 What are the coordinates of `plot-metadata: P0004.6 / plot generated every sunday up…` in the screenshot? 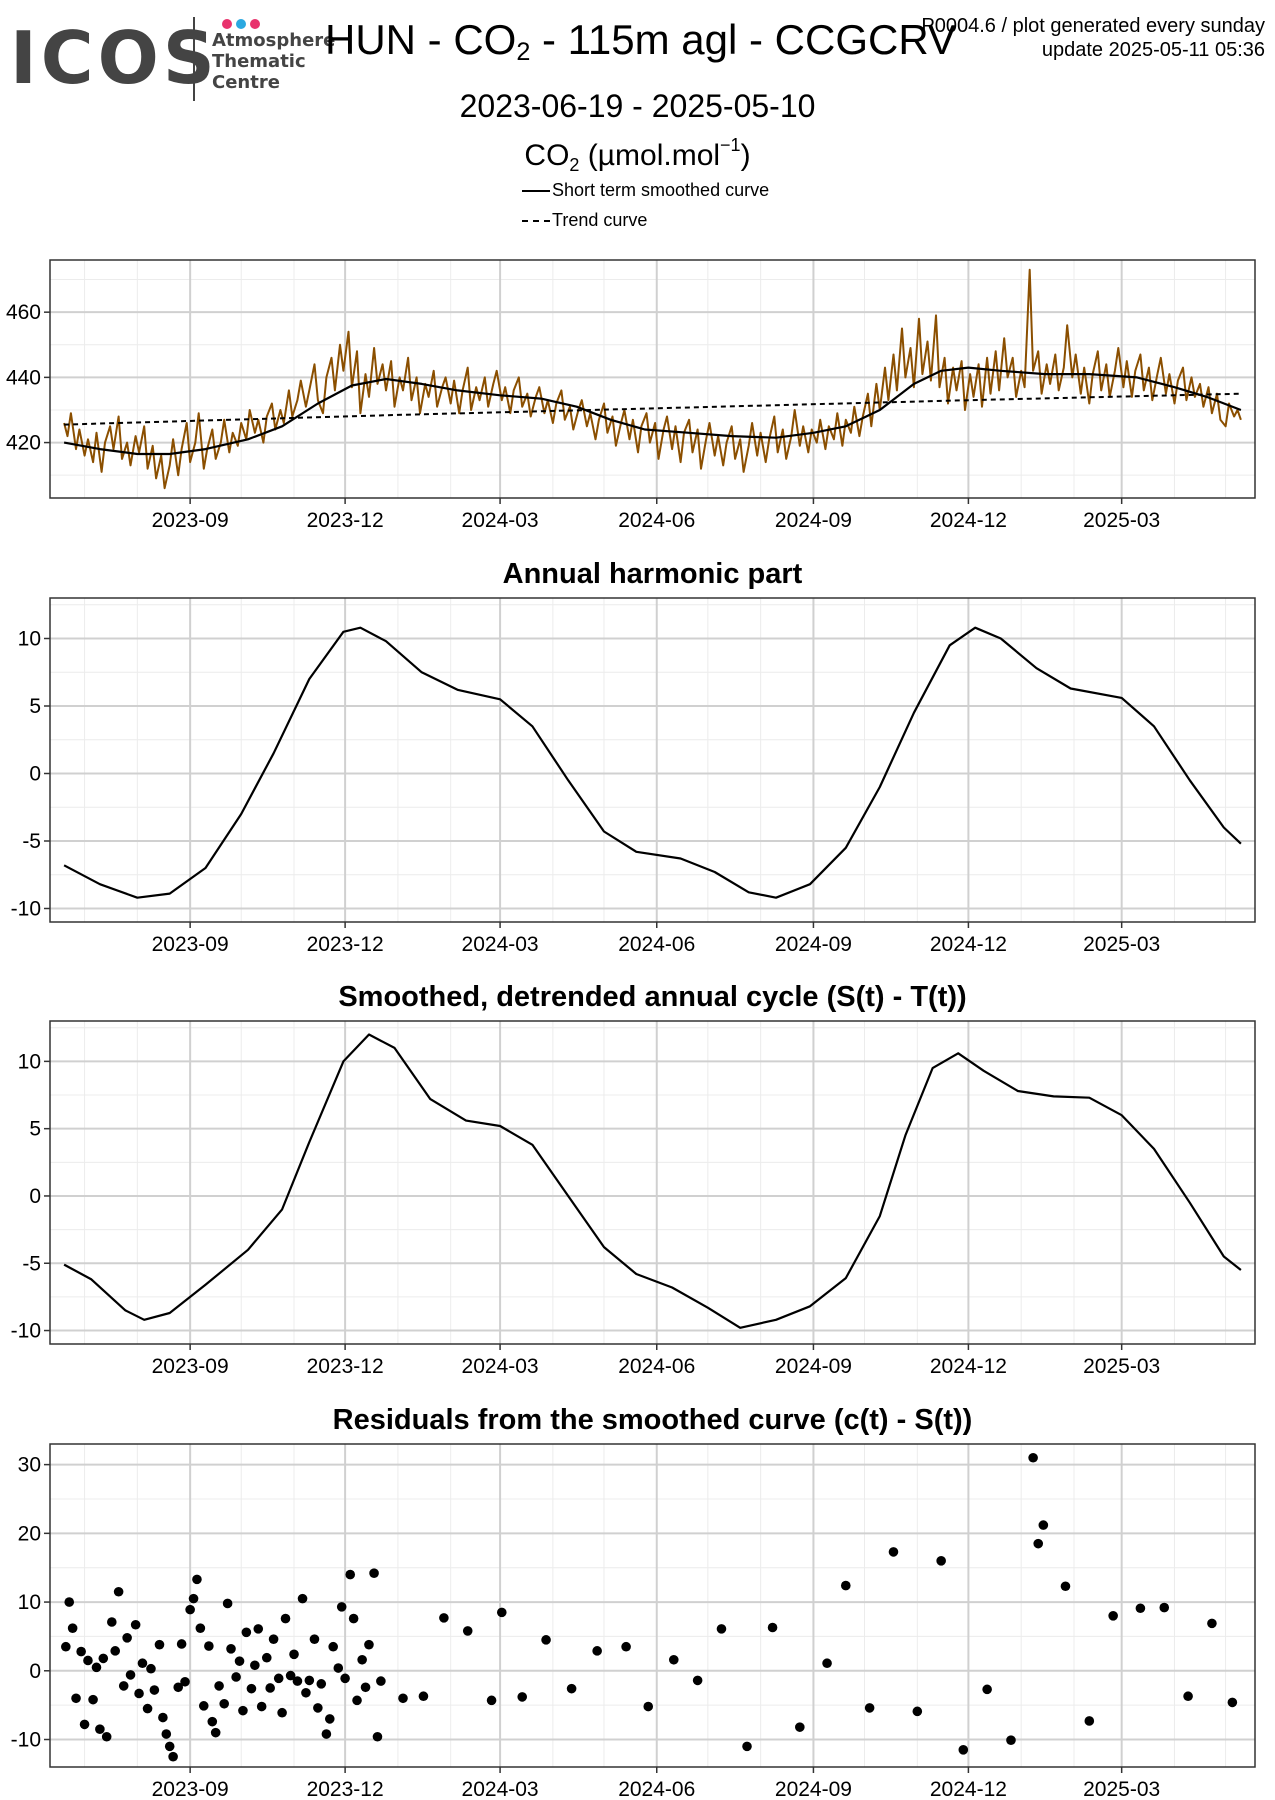 It's located at (1093, 38).